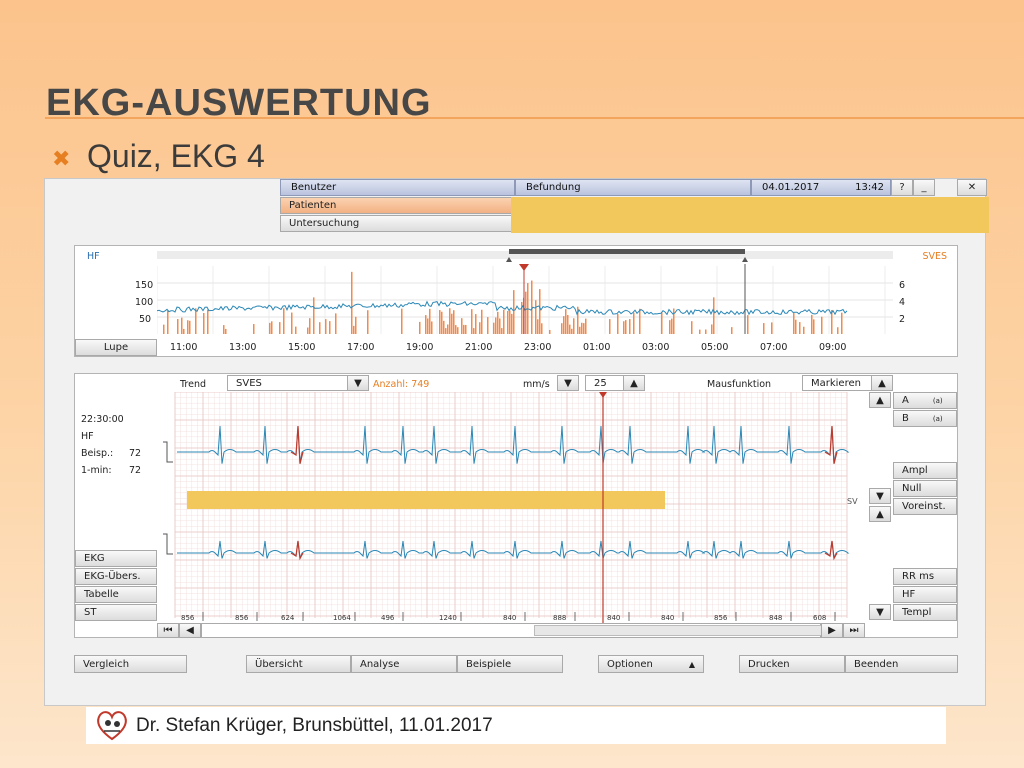  What do you see at coordinates (605, 383) in the screenshot?
I see `speed-field: 25` at bounding box center [605, 383].